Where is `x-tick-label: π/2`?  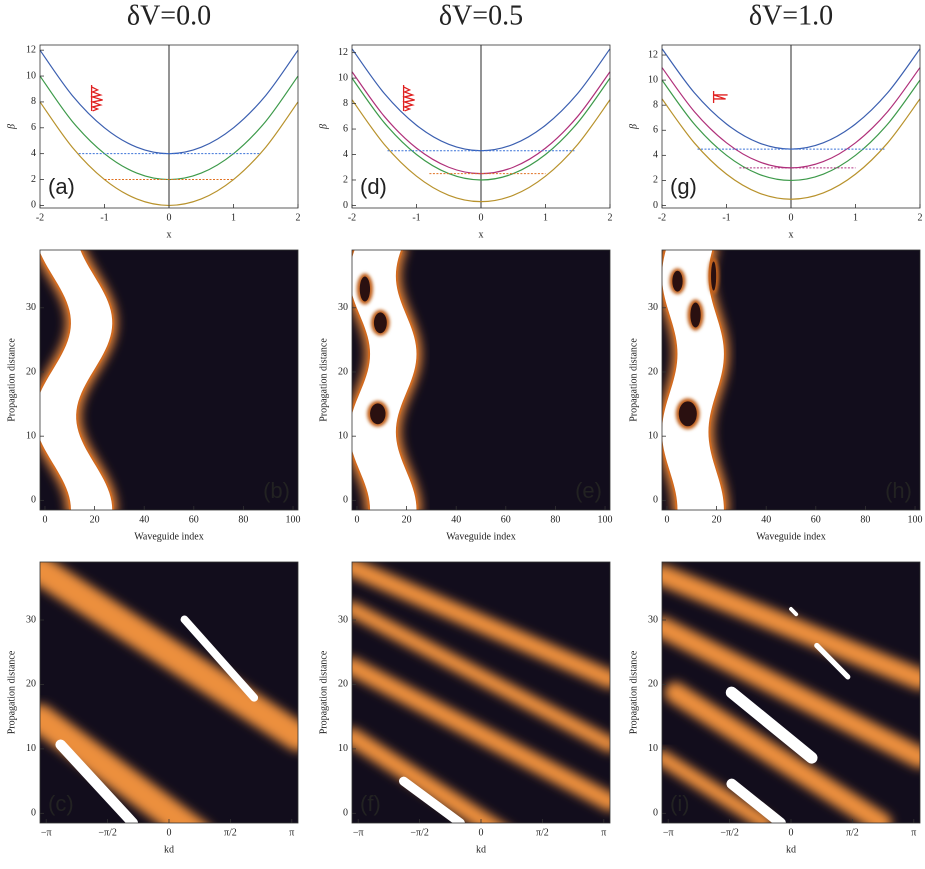 x-tick-label: π/2 is located at coordinates (542, 832).